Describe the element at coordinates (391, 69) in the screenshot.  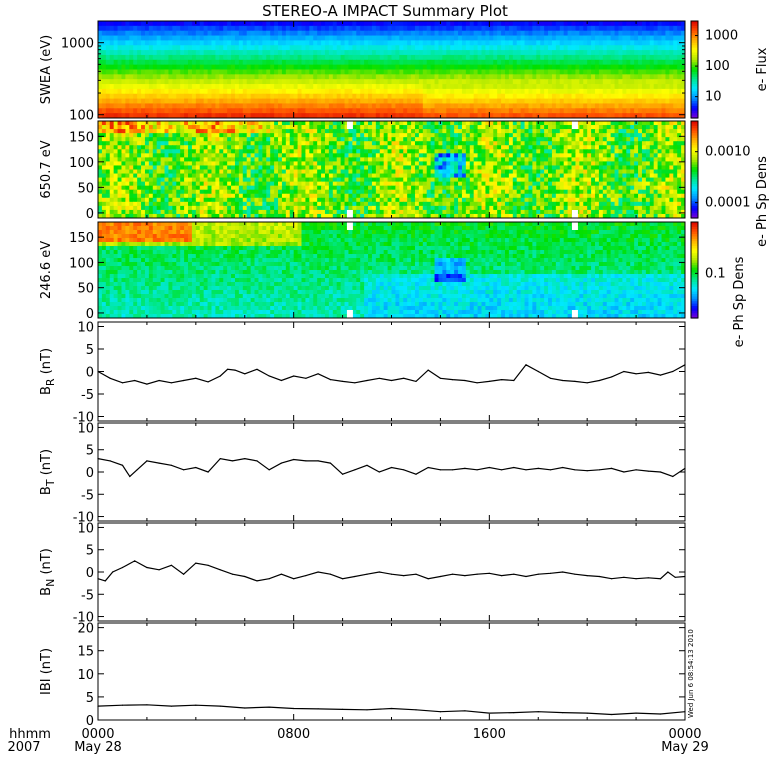
I see `heatmap-cells` at that location.